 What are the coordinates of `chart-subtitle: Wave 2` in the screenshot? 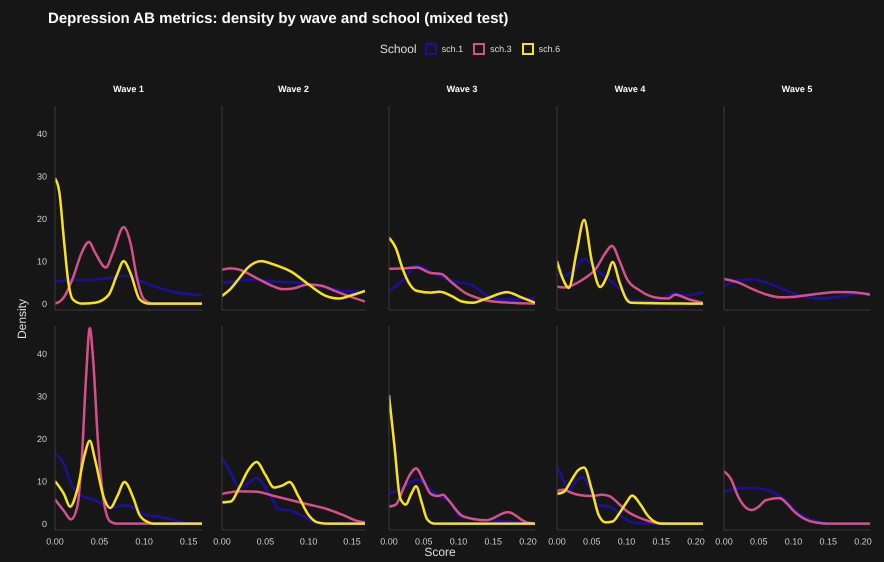 It's located at (293, 89).